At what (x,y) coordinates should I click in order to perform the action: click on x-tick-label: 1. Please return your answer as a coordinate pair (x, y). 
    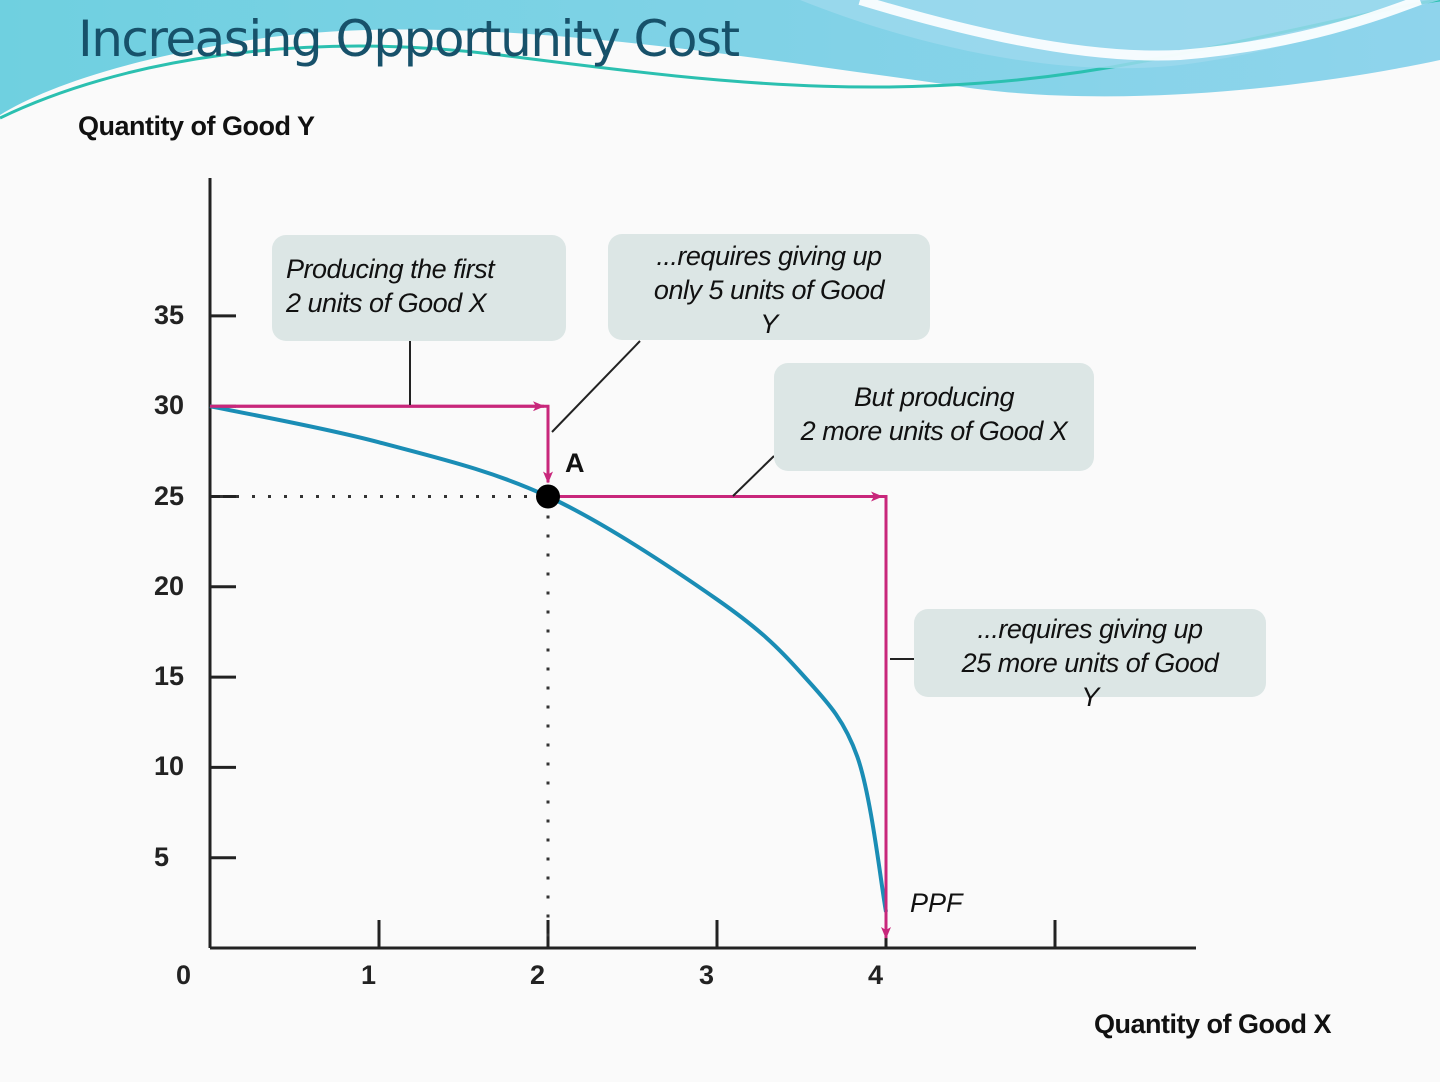
    Looking at the image, I should click on (369, 975).